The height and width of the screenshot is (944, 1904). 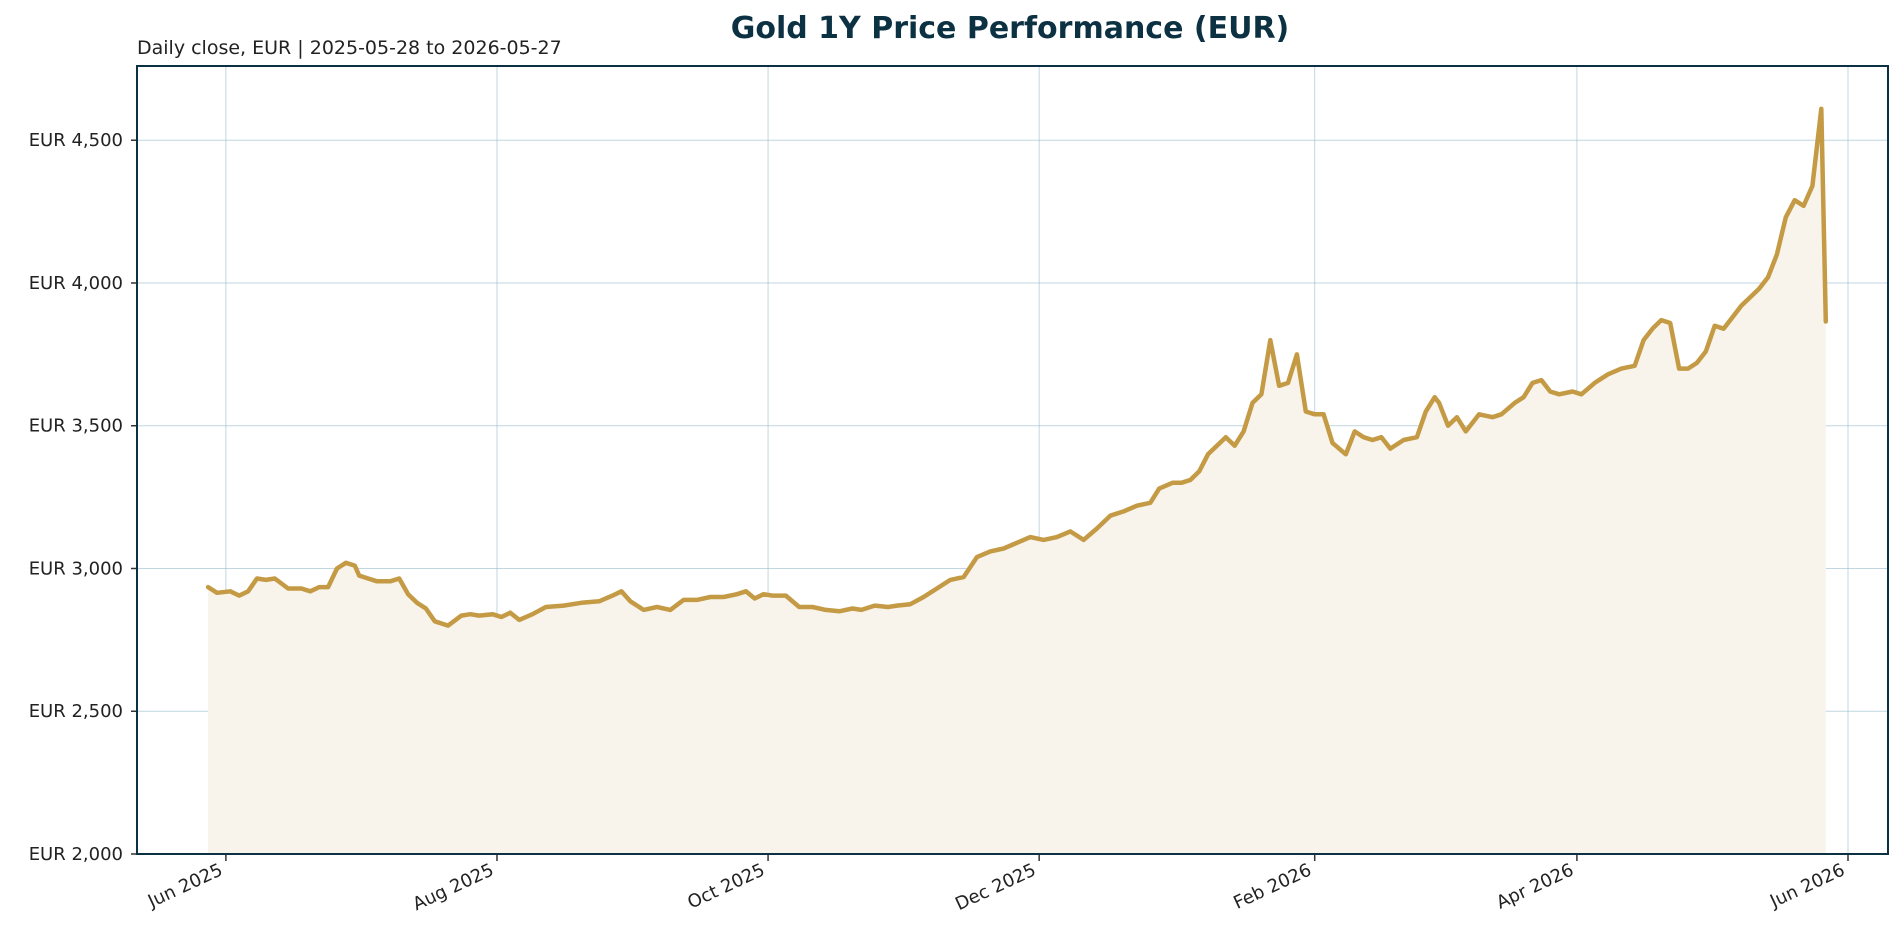 What do you see at coordinates (726, 886) in the screenshot?
I see `x-tick-label: Oct 2025` at bounding box center [726, 886].